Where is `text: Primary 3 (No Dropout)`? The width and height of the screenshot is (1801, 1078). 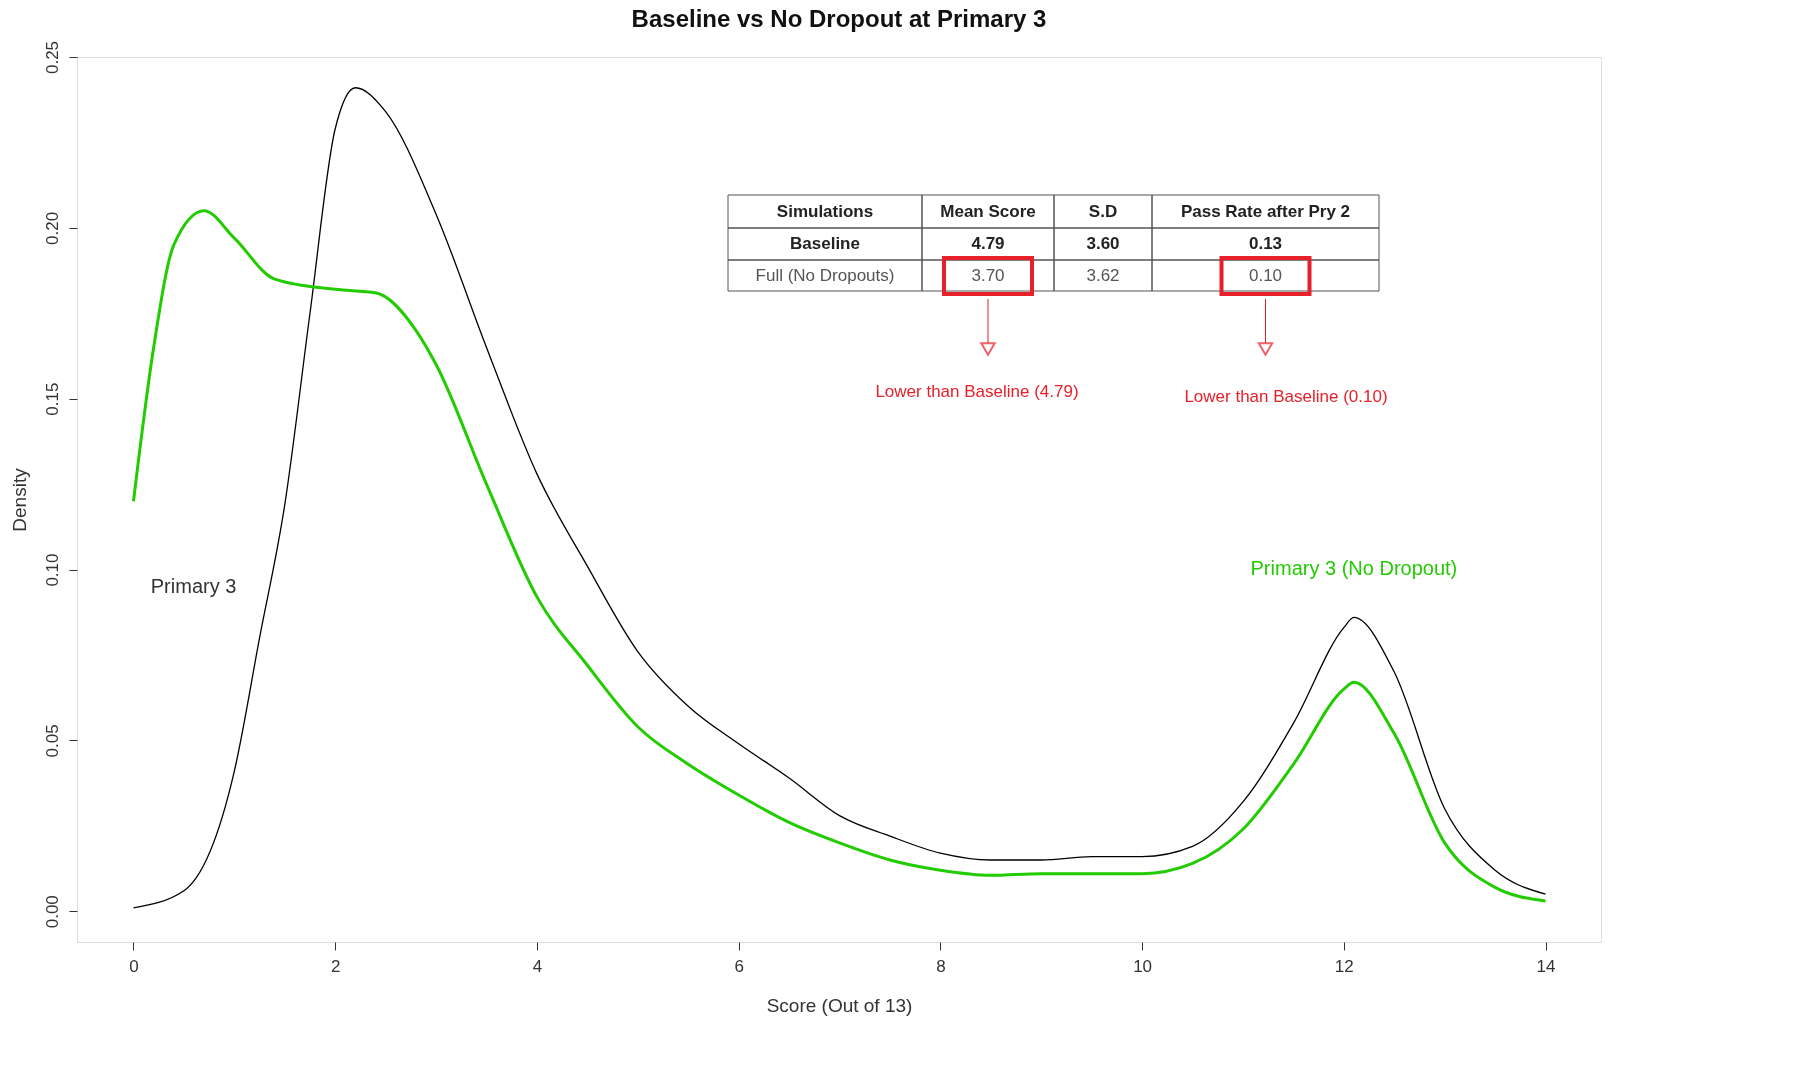 text: Primary 3 (No Dropout) is located at coordinates (1354, 568).